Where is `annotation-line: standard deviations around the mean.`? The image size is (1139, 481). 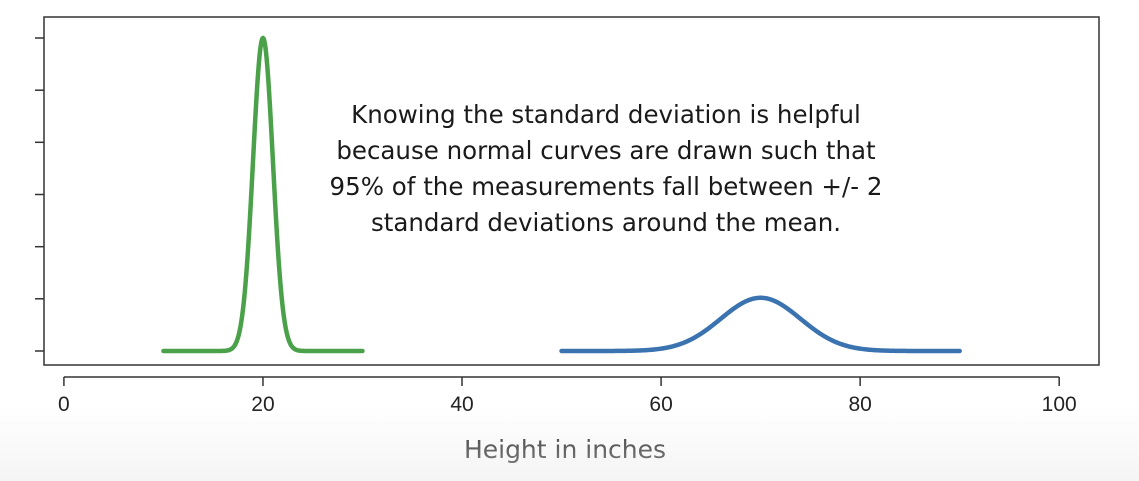
annotation-line: standard deviations around the mean. is located at coordinates (606, 222).